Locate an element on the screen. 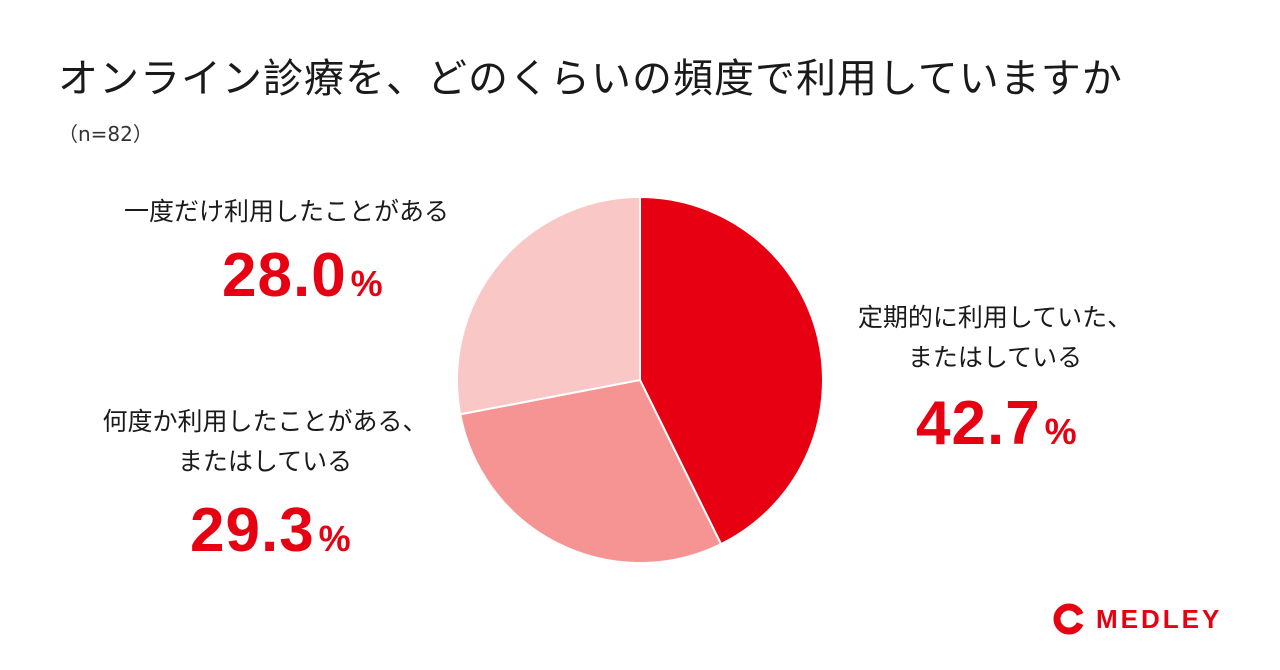 Image resolution: width=1280 pixels, height=670 pixels. slice-value-regular-number: 42.7 is located at coordinates (978, 423).